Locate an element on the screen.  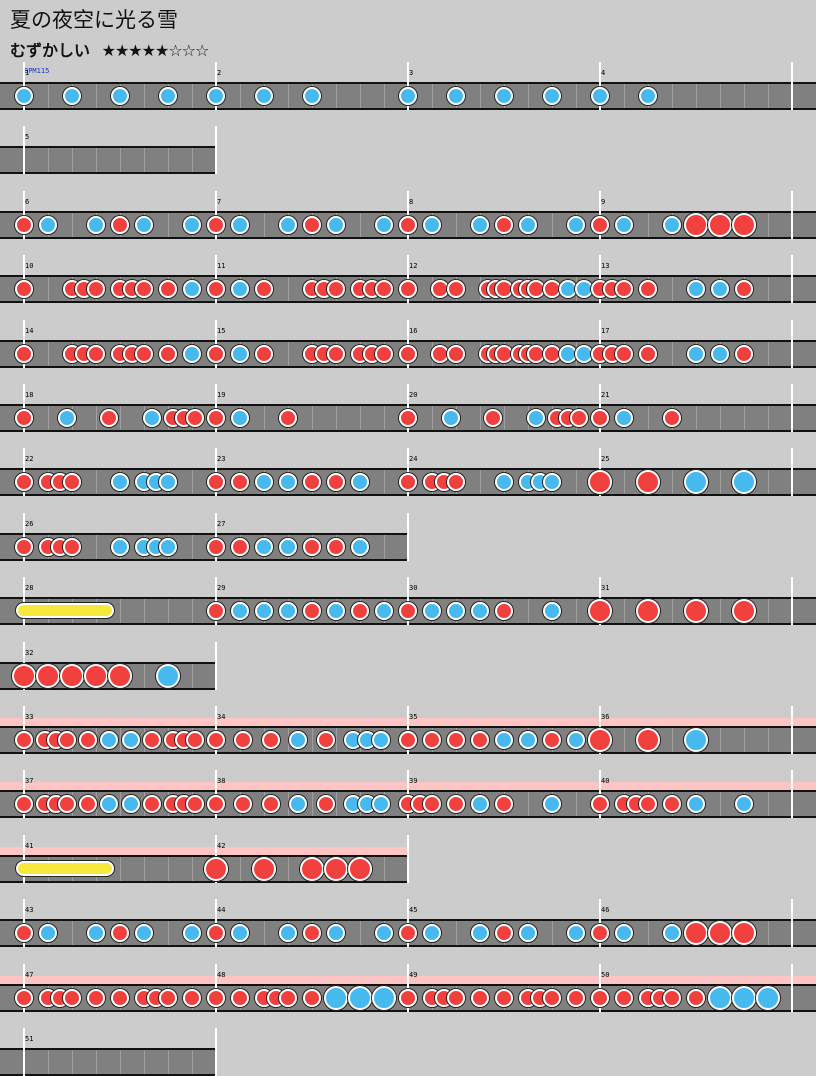
measure-number: 28 is located at coordinates (29, 588).